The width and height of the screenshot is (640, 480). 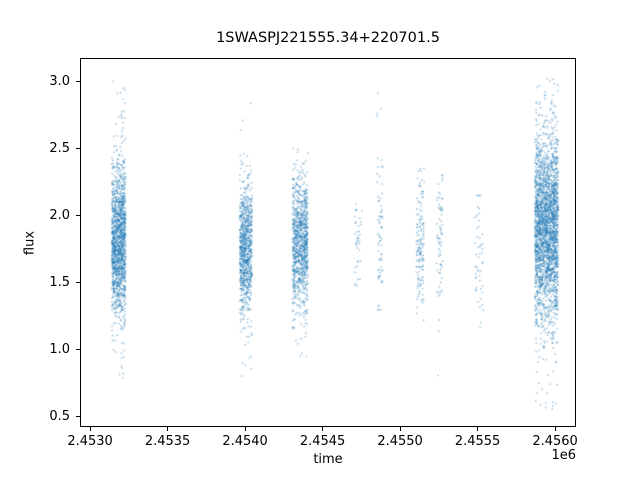 What do you see at coordinates (30, 243) in the screenshot?
I see `y-axis-label: flux` at bounding box center [30, 243].